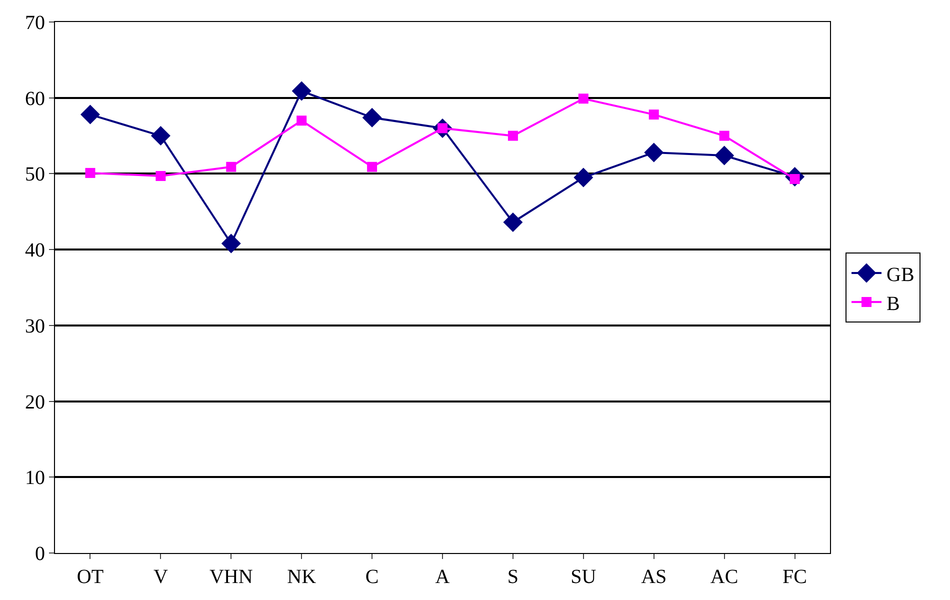  What do you see at coordinates (35, 402) in the screenshot?
I see `y-tick-label: 20` at bounding box center [35, 402].